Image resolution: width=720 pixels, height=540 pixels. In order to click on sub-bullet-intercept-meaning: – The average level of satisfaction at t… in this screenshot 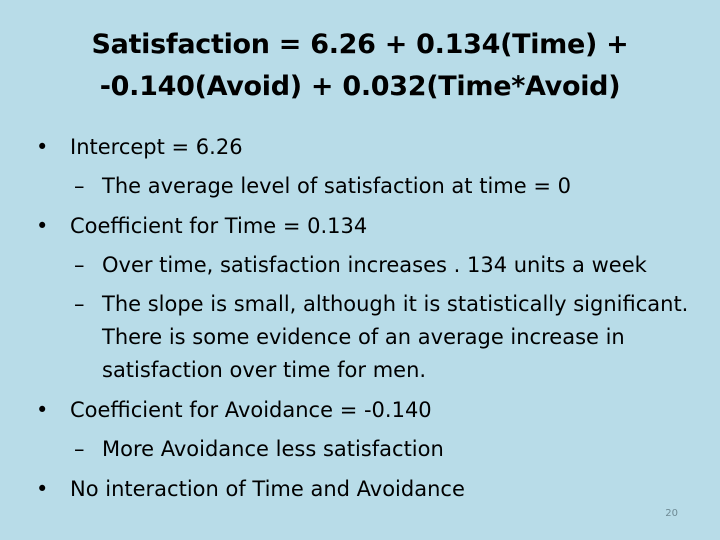, I will do `click(363, 186)`.